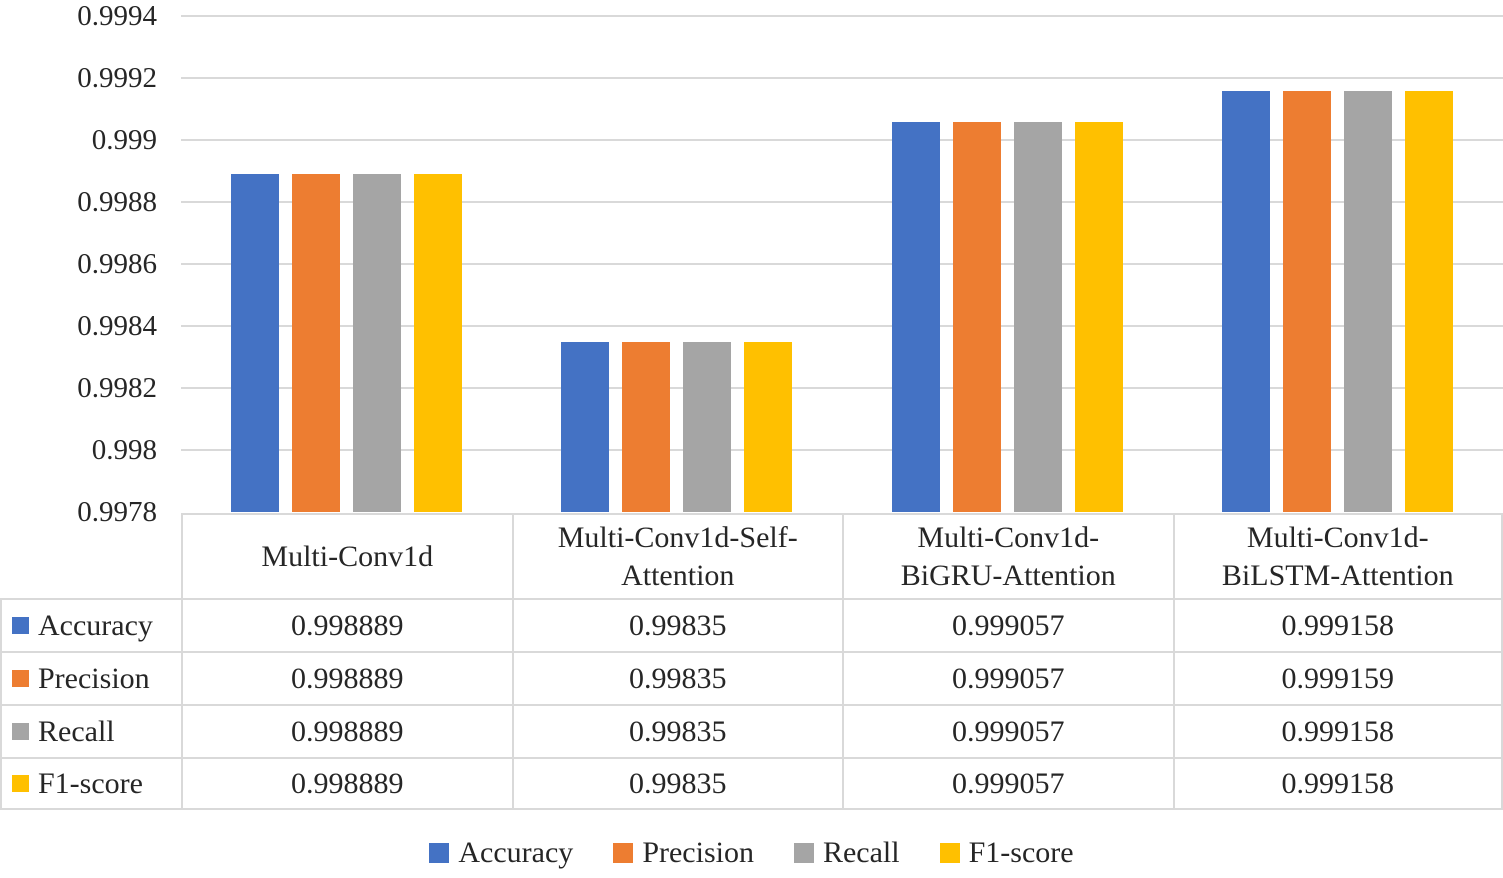 Image resolution: width=1503 pixels, height=878 pixels. Describe the element at coordinates (117, 512) in the screenshot. I see `y-axis-tick-label: 0.9978` at that location.